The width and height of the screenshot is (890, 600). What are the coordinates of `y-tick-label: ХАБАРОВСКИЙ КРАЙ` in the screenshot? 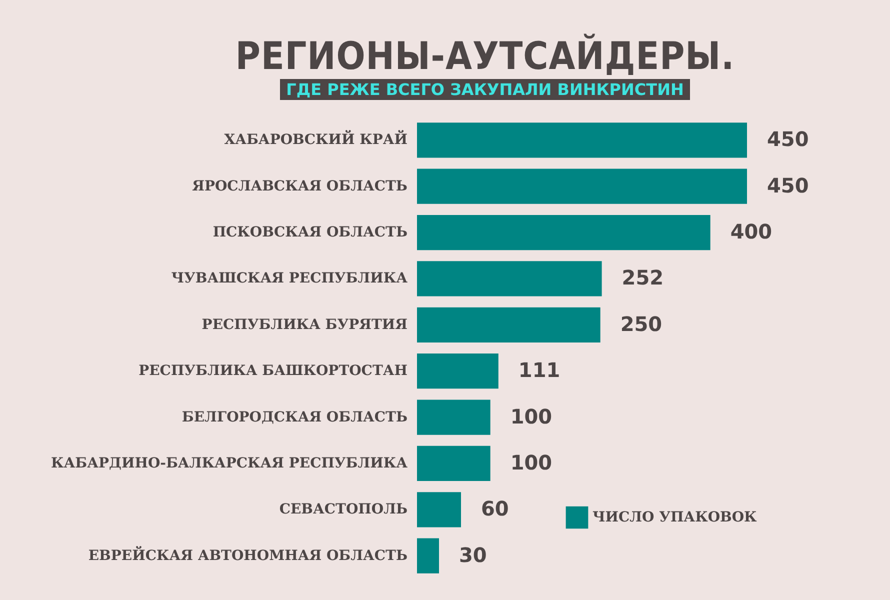 It's located at (316, 139).